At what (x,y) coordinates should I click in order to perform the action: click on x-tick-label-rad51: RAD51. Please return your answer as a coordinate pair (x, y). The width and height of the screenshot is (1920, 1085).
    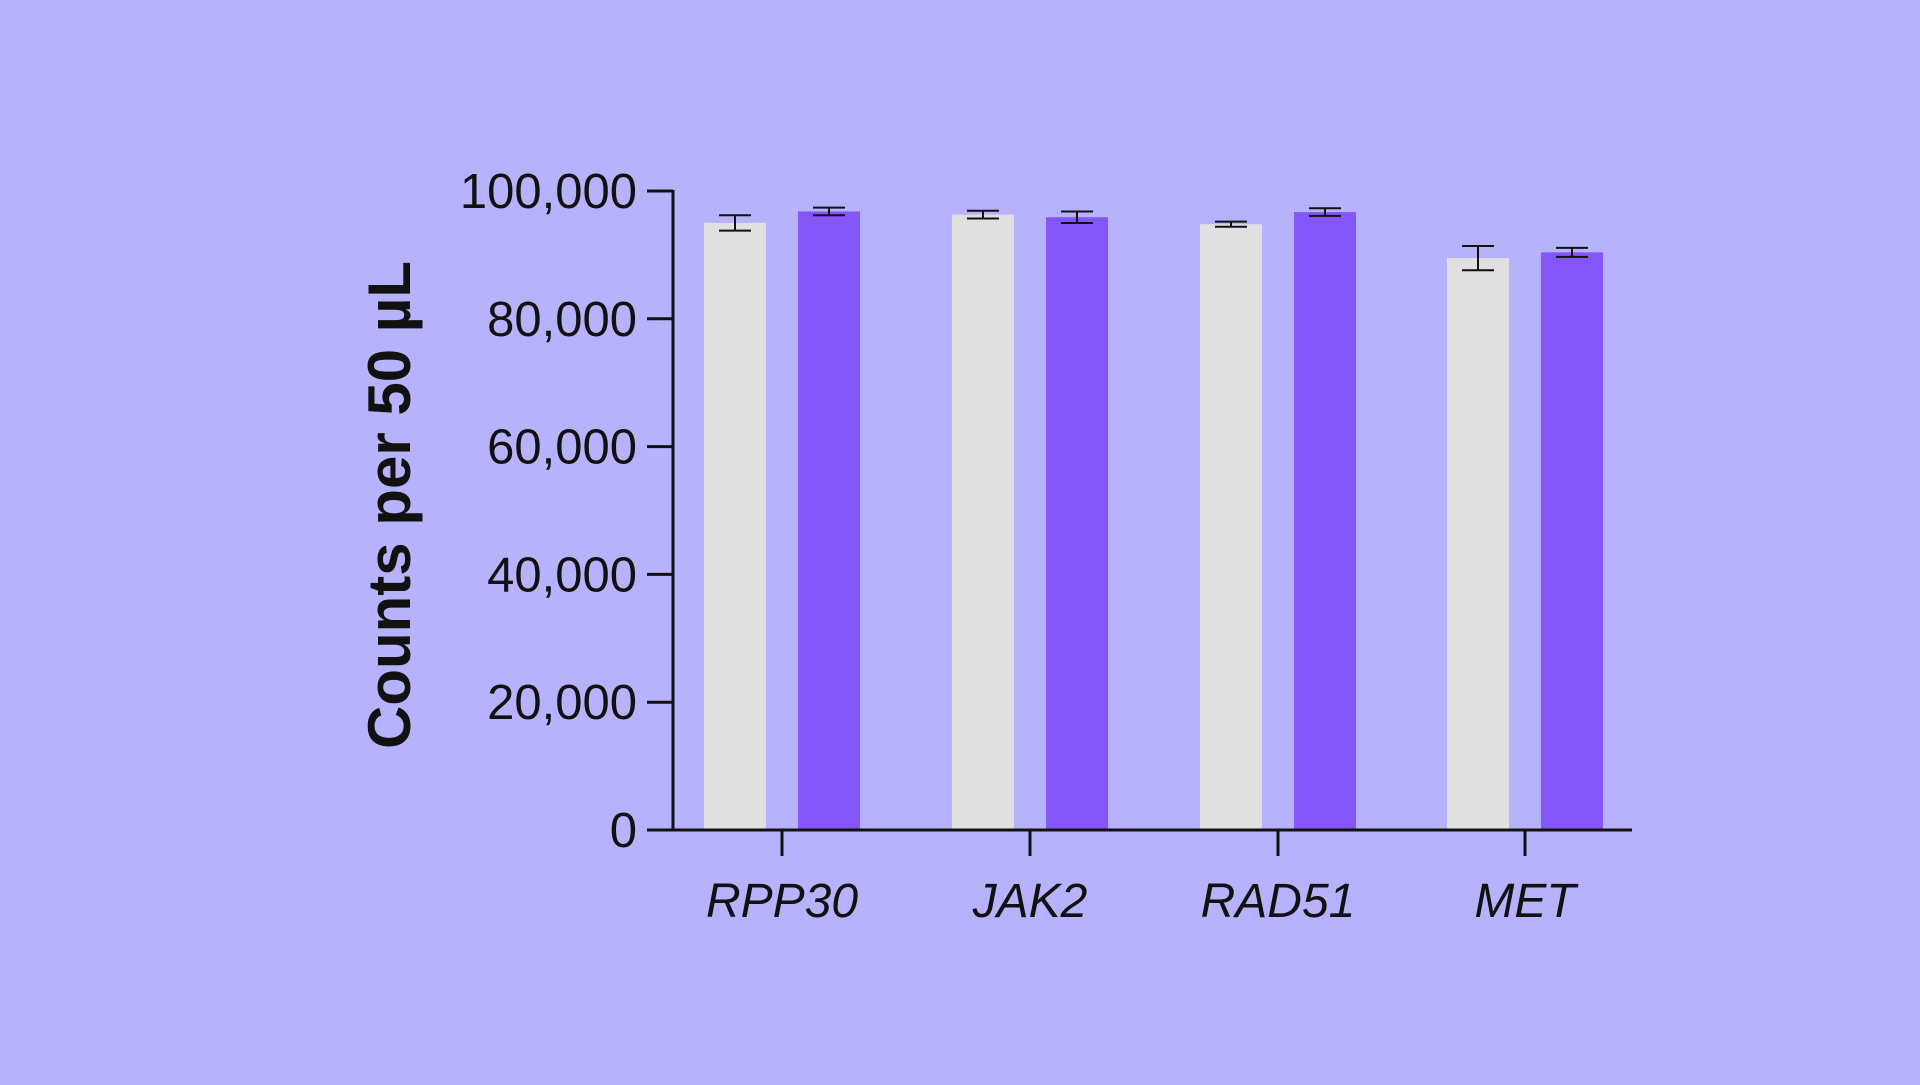
    Looking at the image, I should click on (1278, 901).